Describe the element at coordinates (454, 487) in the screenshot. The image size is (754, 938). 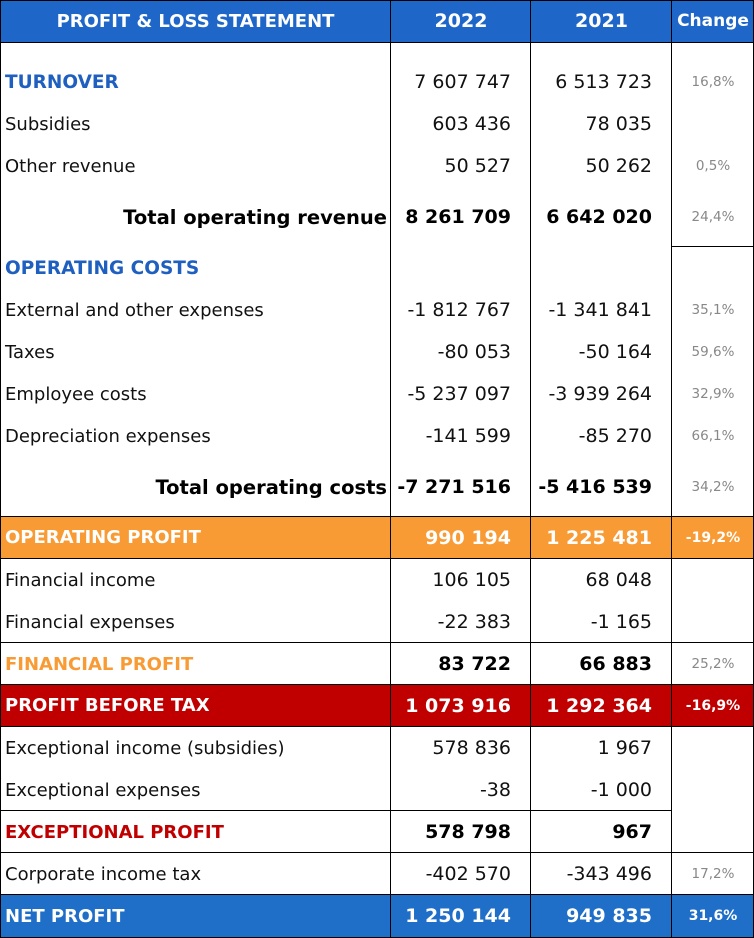
I see `value-2022: -7 271 516` at that location.